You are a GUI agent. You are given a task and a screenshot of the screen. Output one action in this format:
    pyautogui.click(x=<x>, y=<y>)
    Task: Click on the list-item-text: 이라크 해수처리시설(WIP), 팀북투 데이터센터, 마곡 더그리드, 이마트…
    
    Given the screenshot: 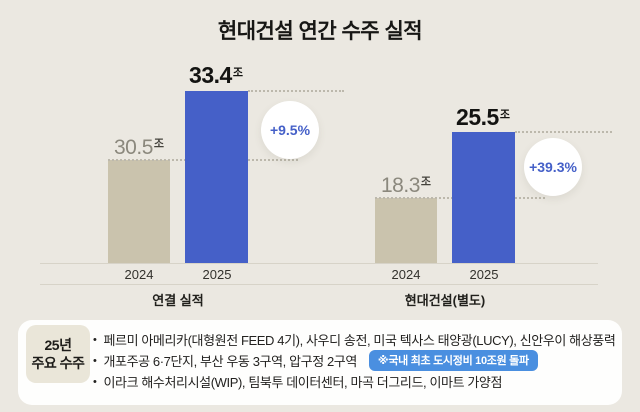 What is the action you would take?
    pyautogui.click(x=303, y=382)
    